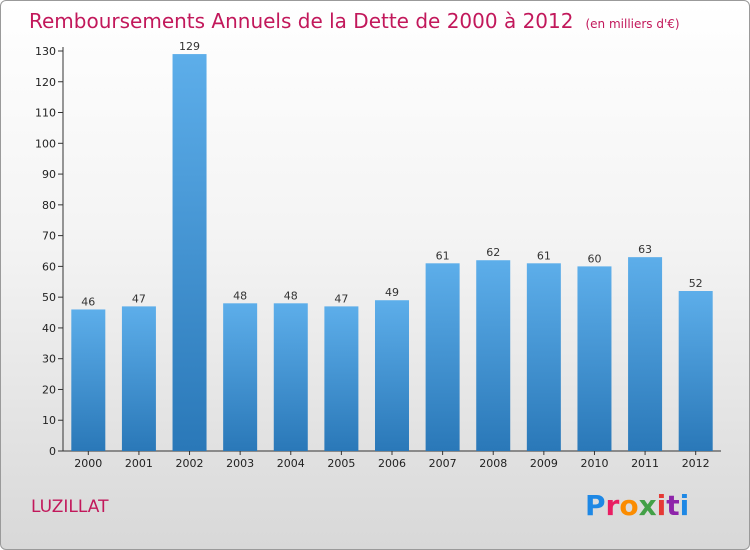  I want to click on y-tick-label: 100, so click(45, 143).